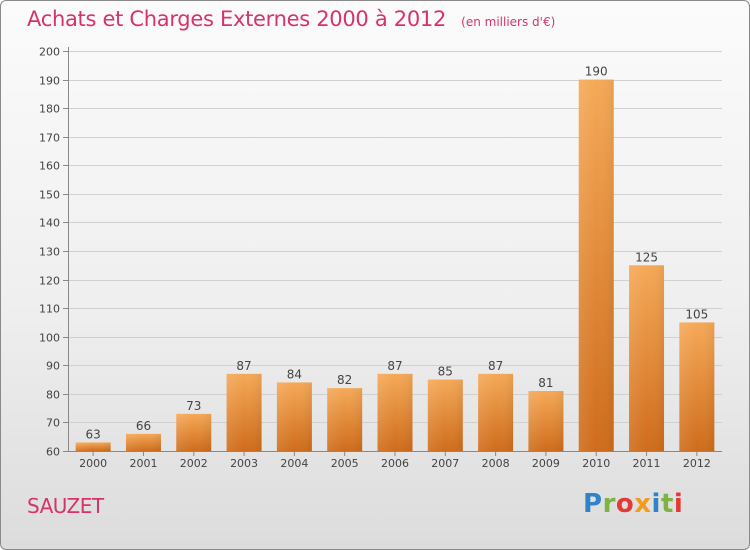  Describe the element at coordinates (294, 463) in the screenshot. I see `x-tick-label: 2004` at that location.